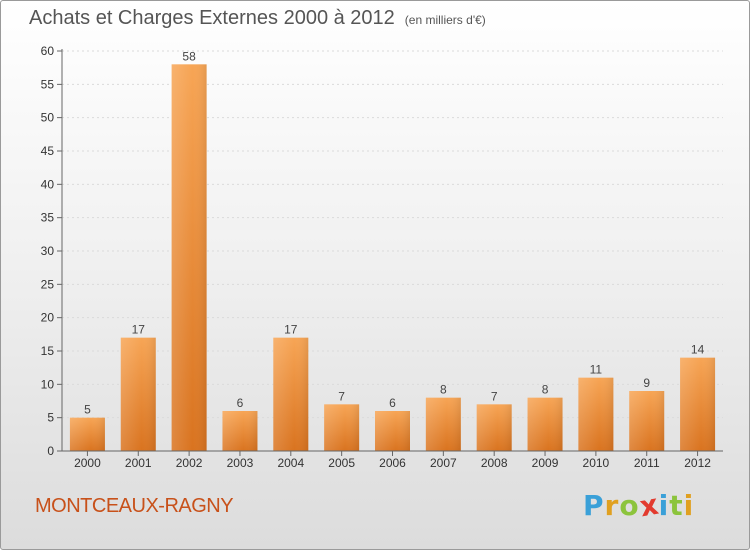 The height and width of the screenshot is (550, 750). Describe the element at coordinates (87, 434) in the screenshot. I see `bar-shading-2000` at that location.